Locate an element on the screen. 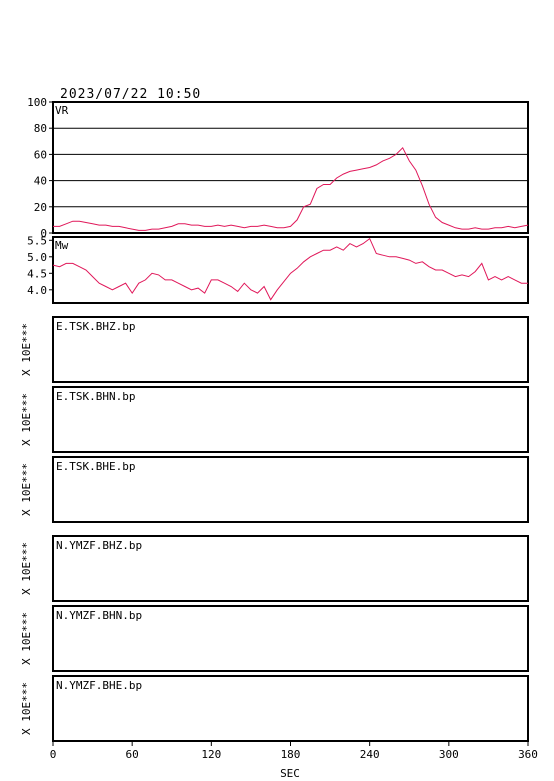 This screenshot has width=554, height=781. x-tick-label: 360 is located at coordinates (528, 754).